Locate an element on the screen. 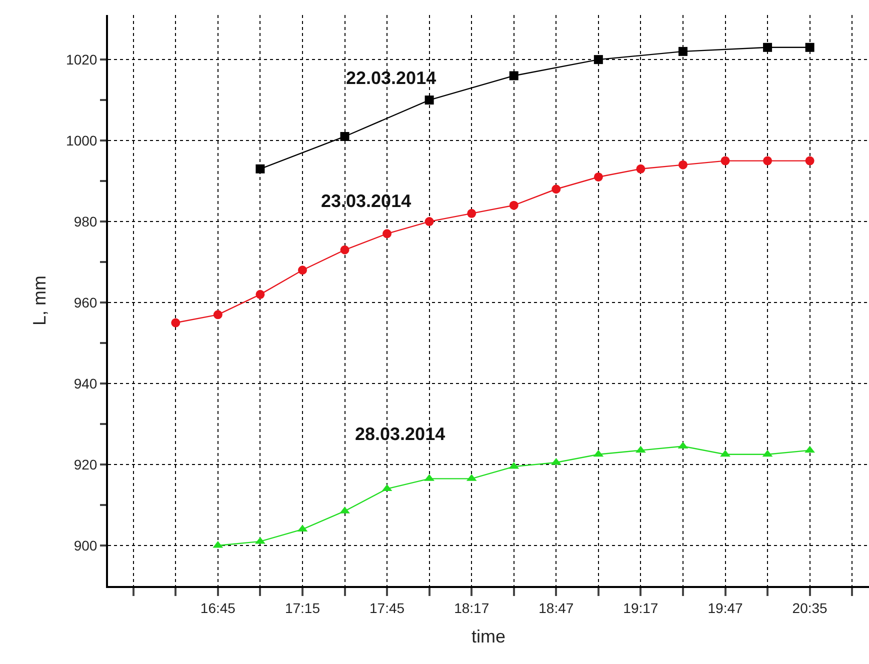  x-tick-label: 19:47 is located at coordinates (725, 608).